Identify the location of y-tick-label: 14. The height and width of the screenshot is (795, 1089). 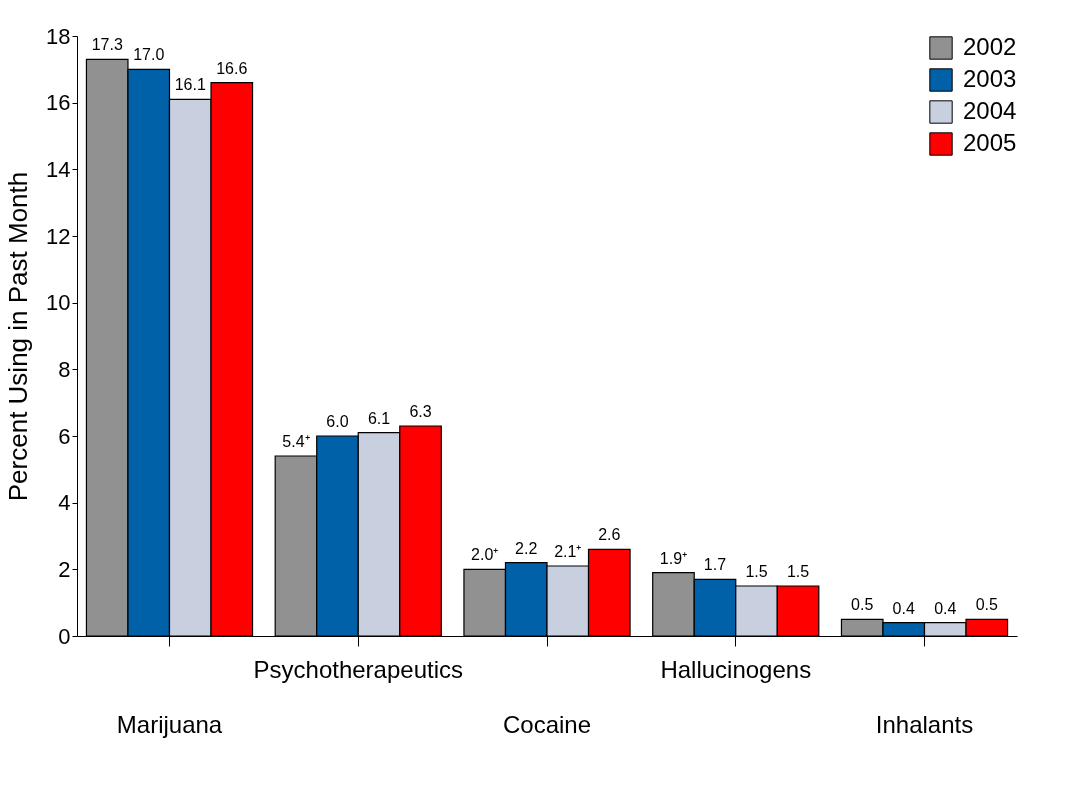
(58, 169).